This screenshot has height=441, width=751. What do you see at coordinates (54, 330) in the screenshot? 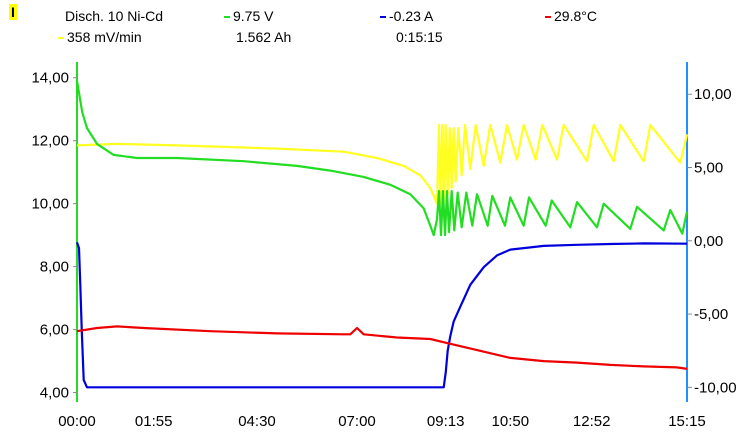
I see `left-tick-label: 6,00` at bounding box center [54, 330].